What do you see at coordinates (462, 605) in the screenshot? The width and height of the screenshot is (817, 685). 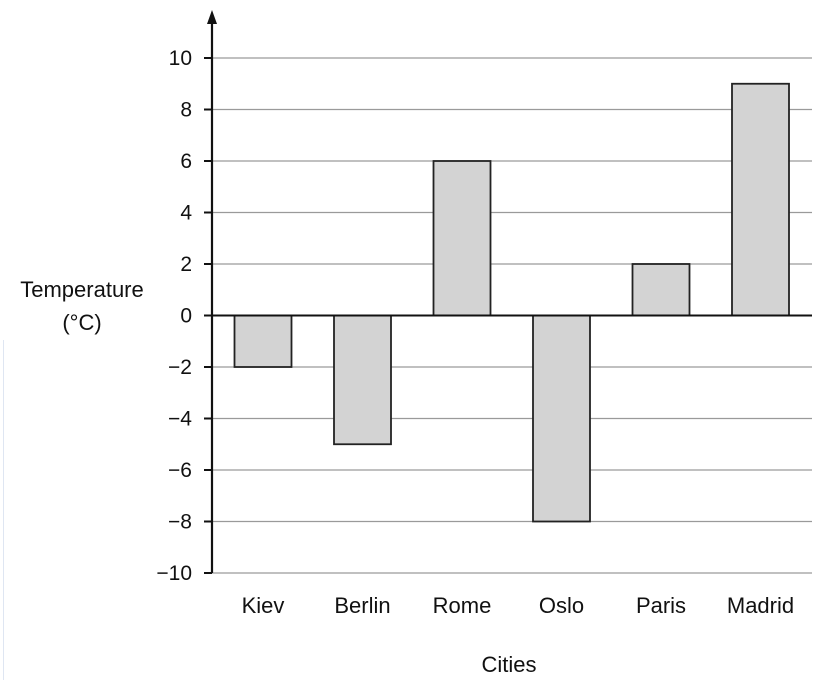 I see `x-tick-label: Rome` at bounding box center [462, 605].